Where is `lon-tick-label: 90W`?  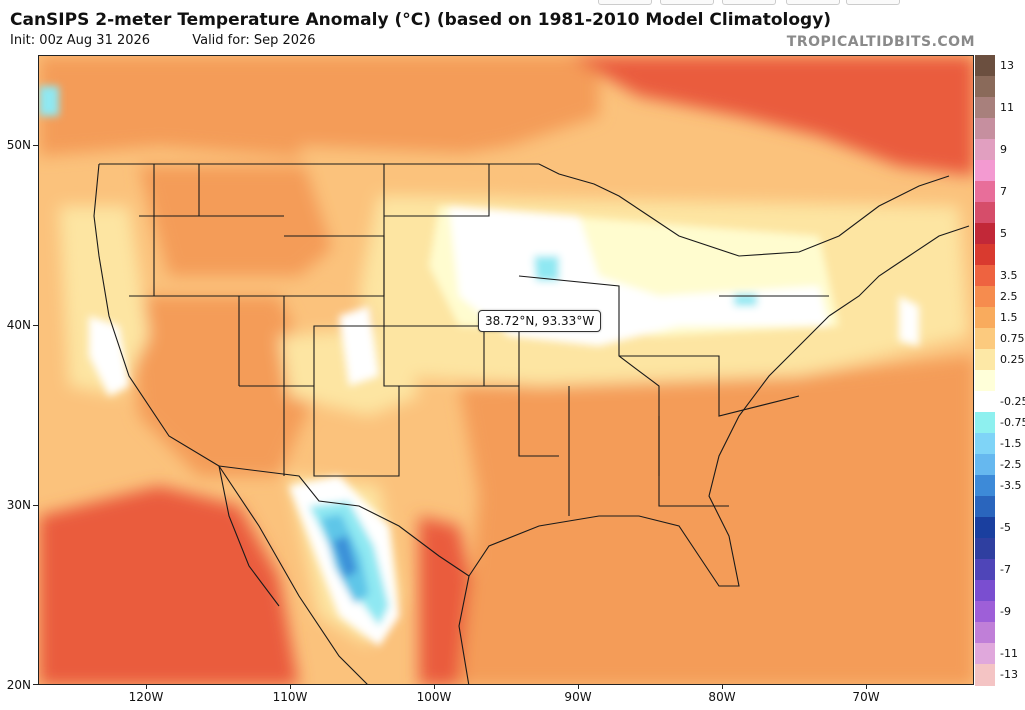
lon-tick-label: 90W is located at coordinates (578, 697).